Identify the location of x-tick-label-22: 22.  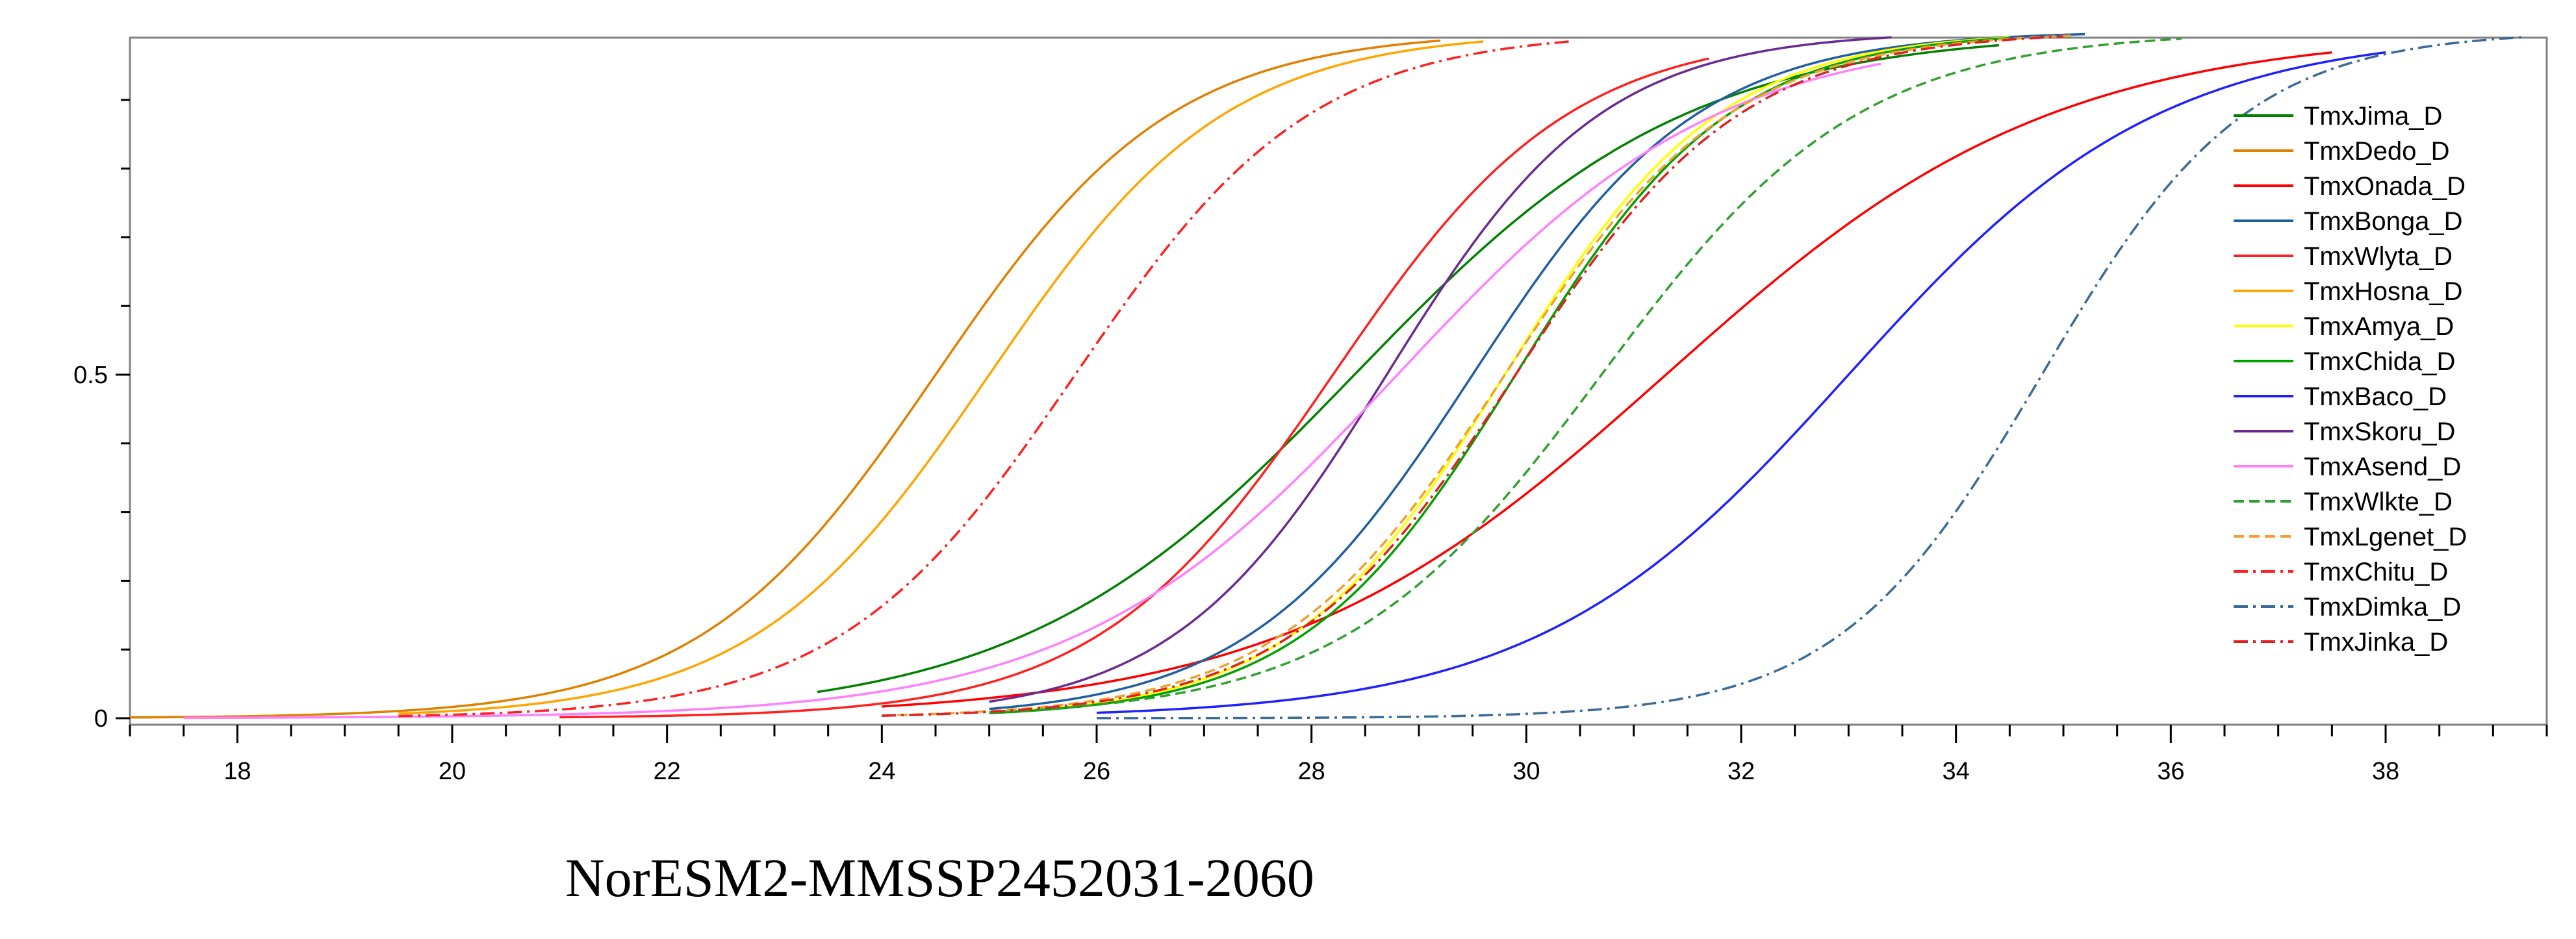
(667, 771).